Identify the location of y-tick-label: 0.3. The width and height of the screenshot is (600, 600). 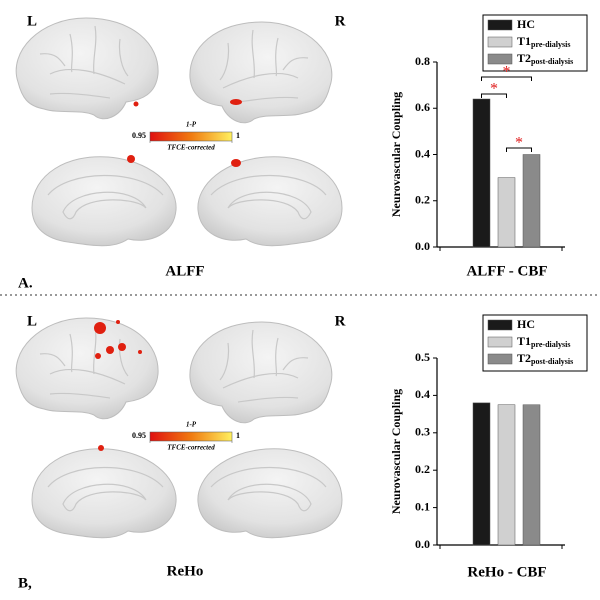
(422, 432).